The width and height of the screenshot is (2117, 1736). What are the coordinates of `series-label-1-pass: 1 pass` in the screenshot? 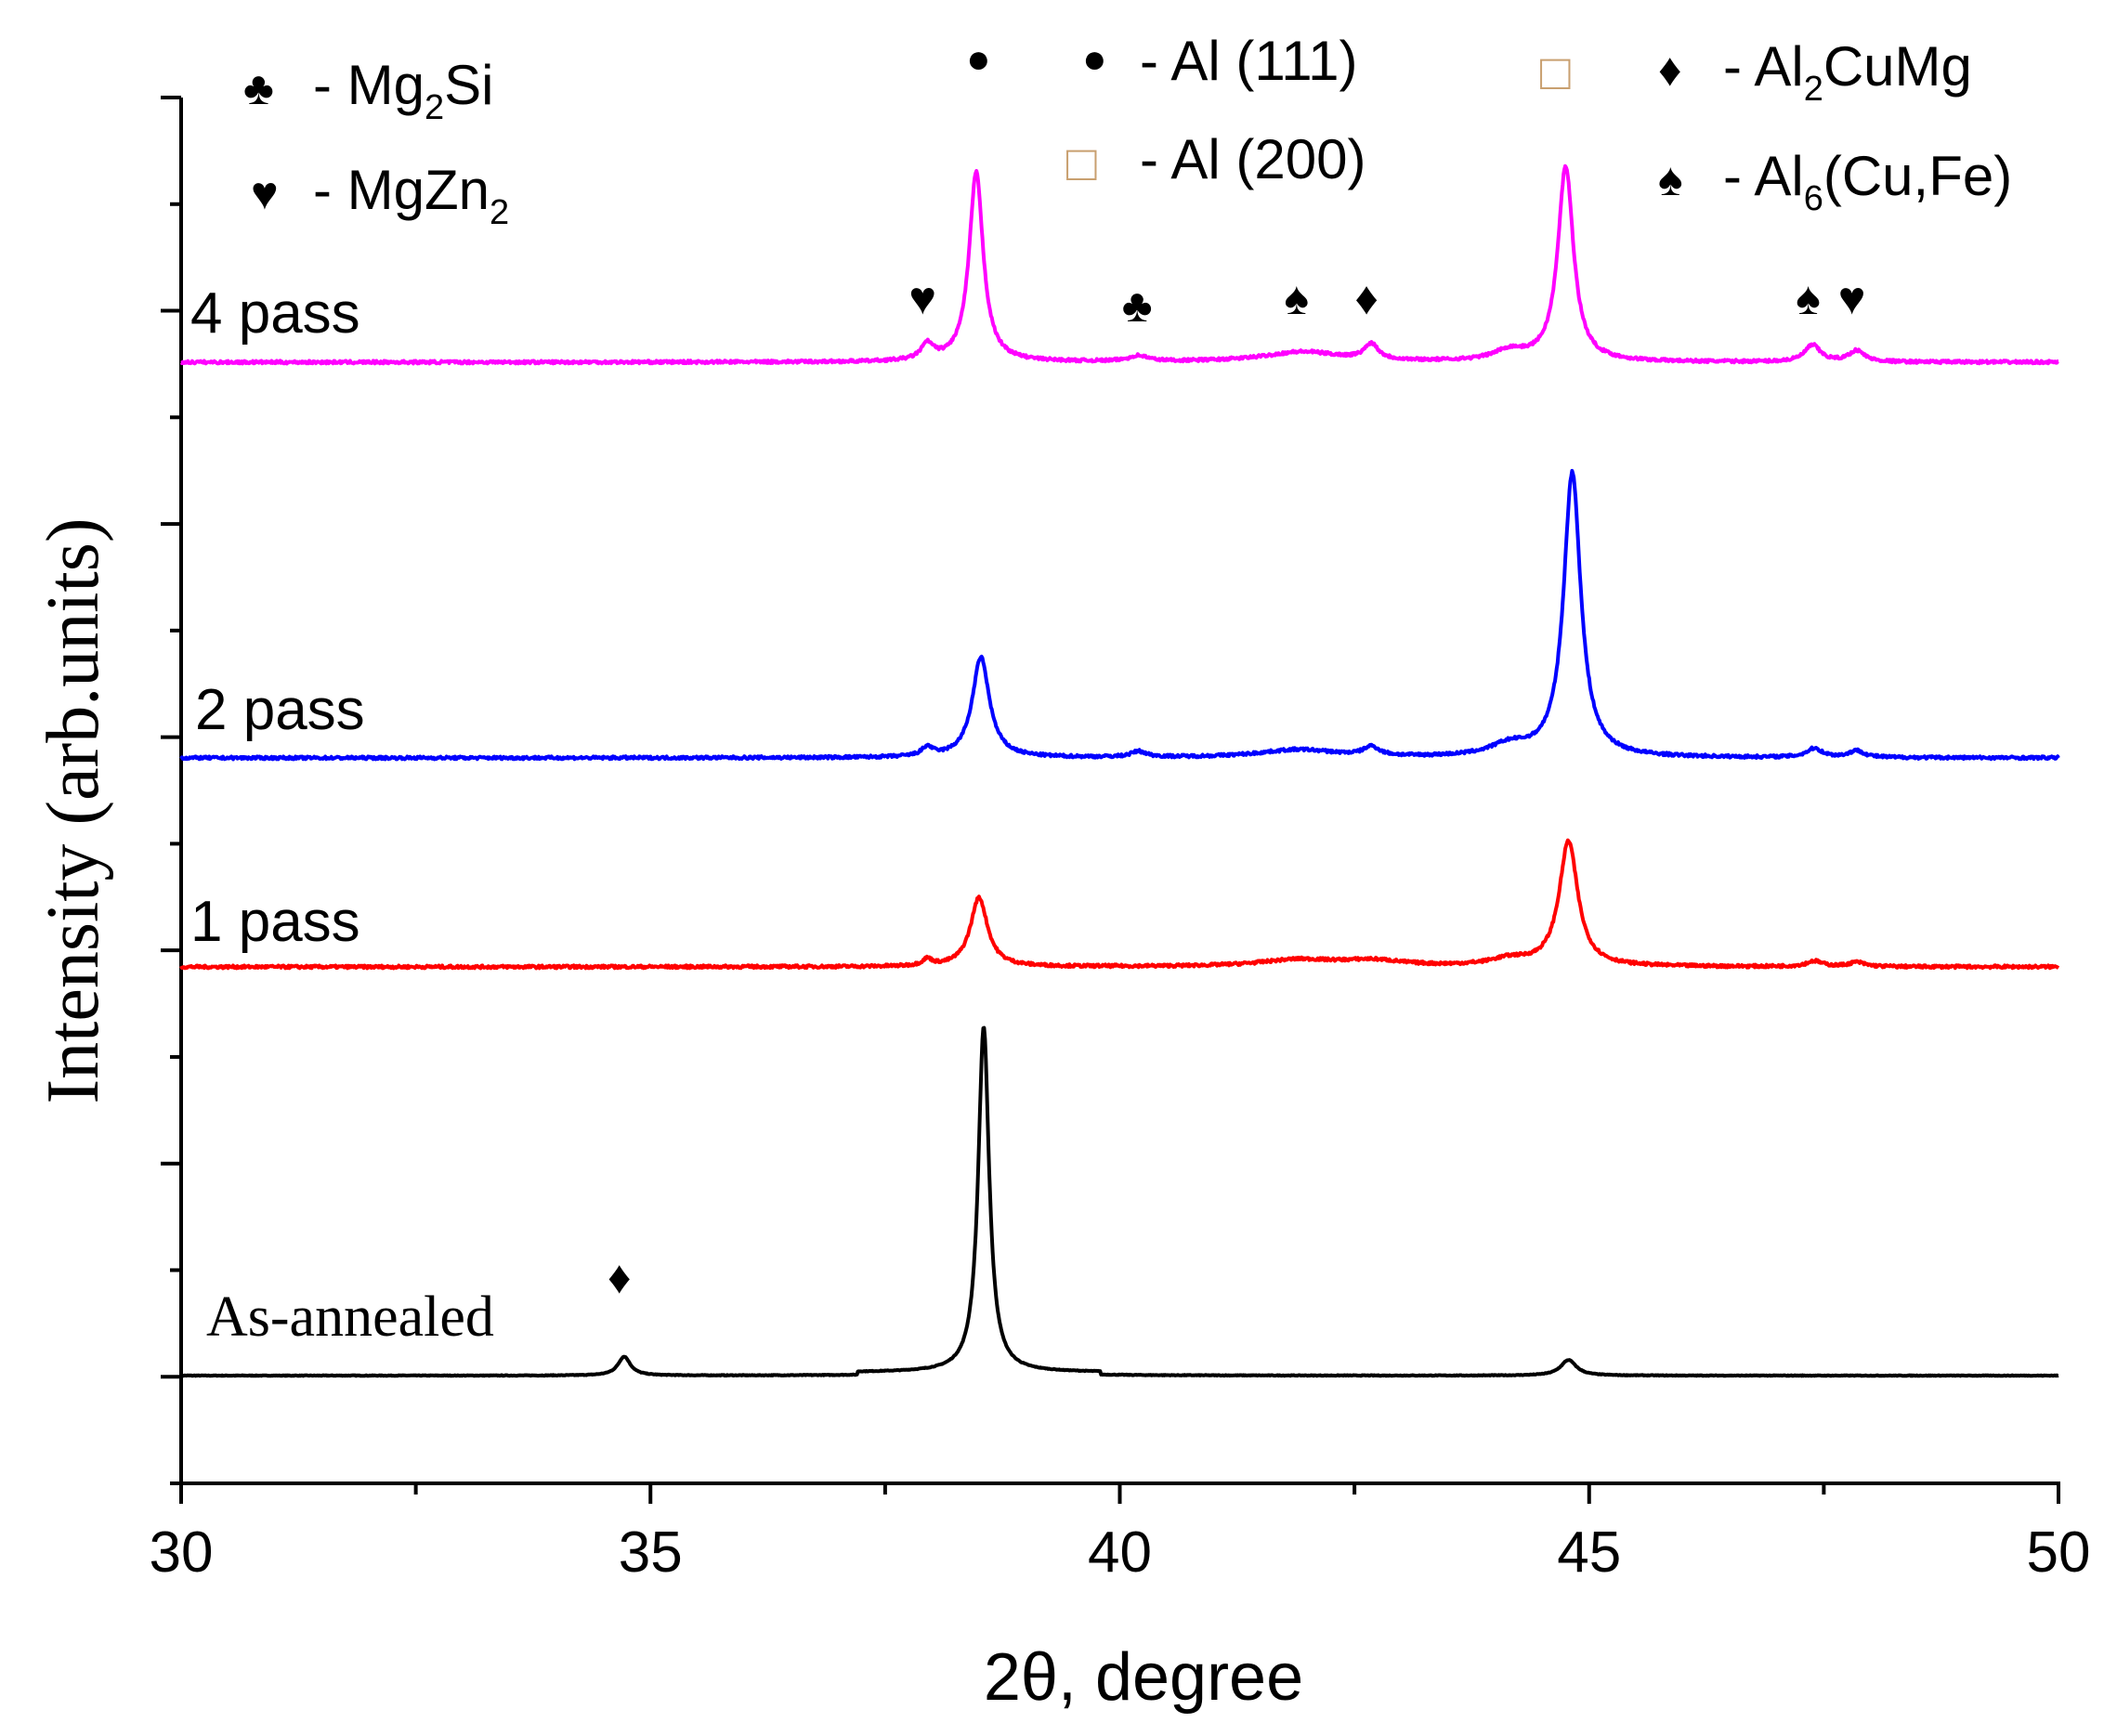 It's located at (275, 922).